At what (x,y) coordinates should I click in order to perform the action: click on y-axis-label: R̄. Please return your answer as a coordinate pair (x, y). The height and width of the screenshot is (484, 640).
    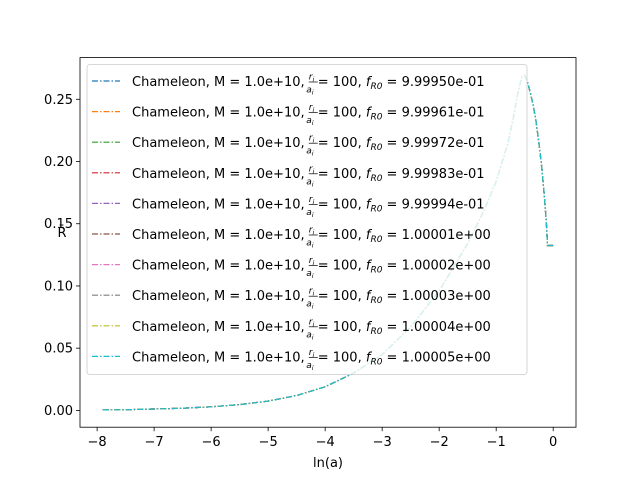
    Looking at the image, I should click on (61, 233).